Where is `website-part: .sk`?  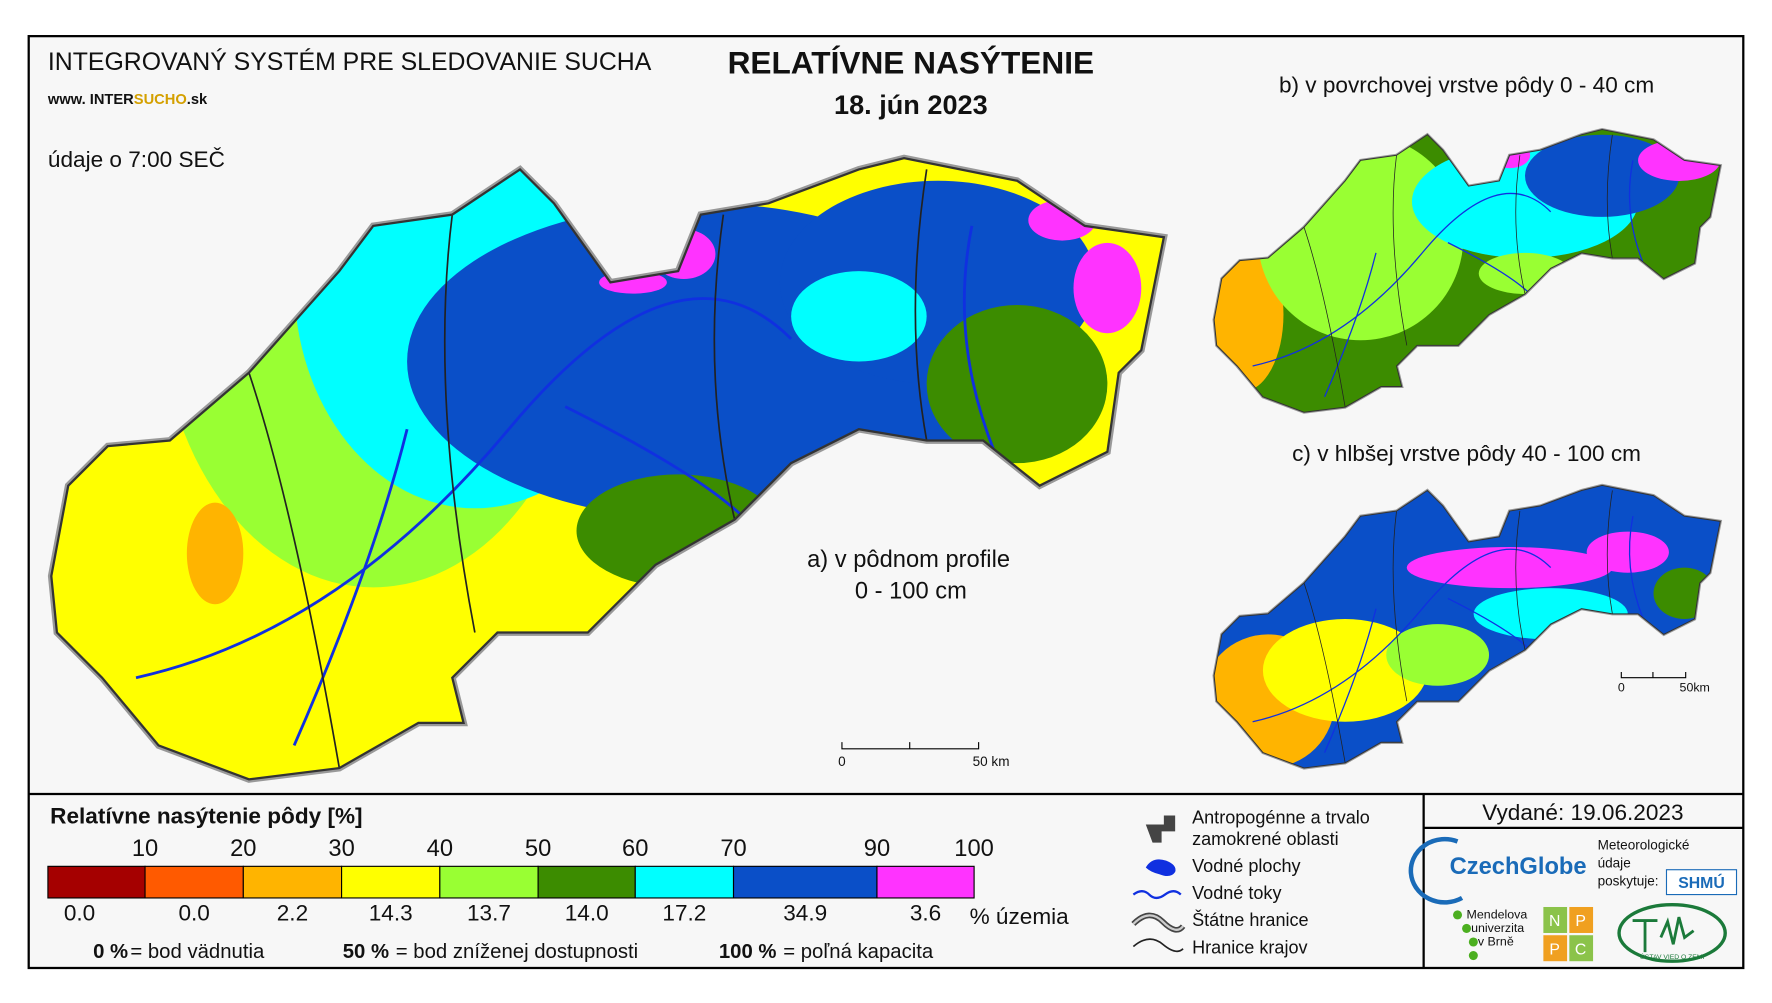
website-part: .sk is located at coordinates (197, 100).